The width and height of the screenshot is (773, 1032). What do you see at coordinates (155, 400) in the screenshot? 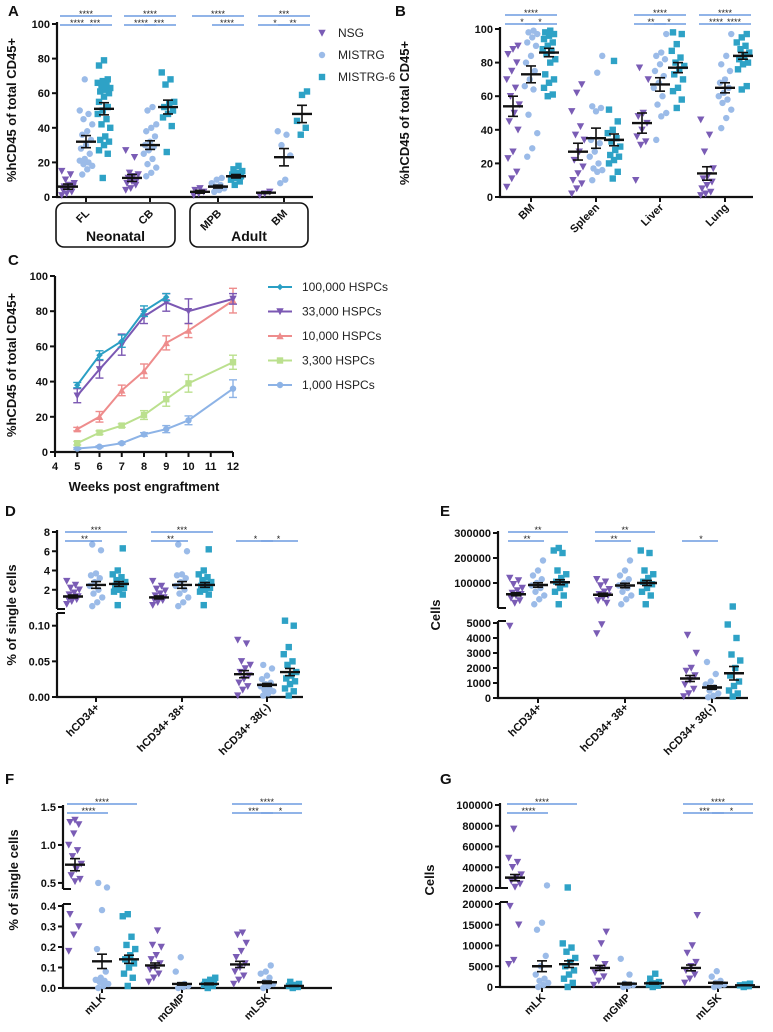
I see `series-line` at bounding box center [155, 400].